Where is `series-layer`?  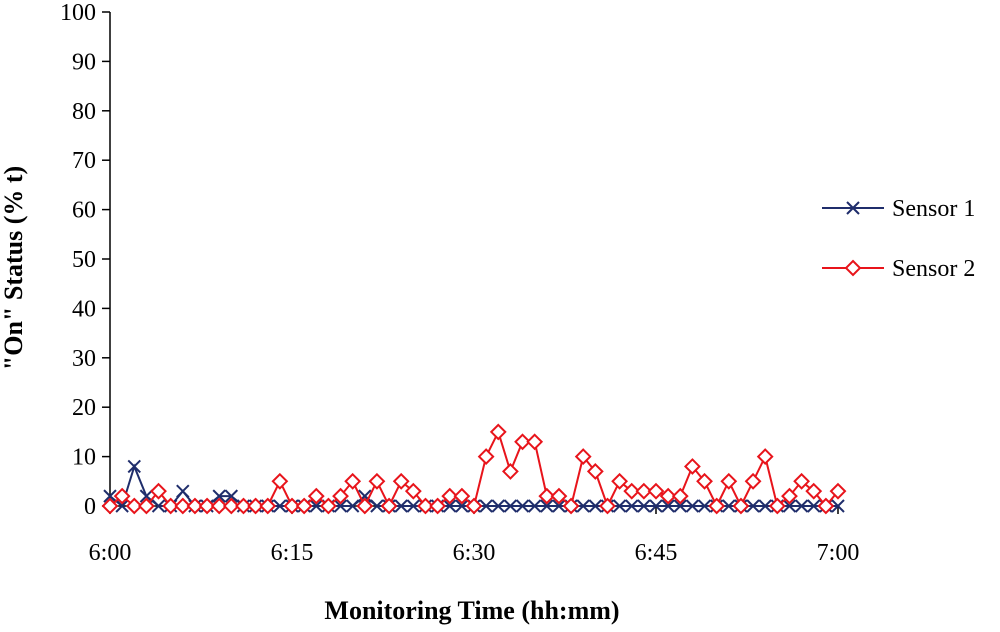 series-layer is located at coordinates (474, 469).